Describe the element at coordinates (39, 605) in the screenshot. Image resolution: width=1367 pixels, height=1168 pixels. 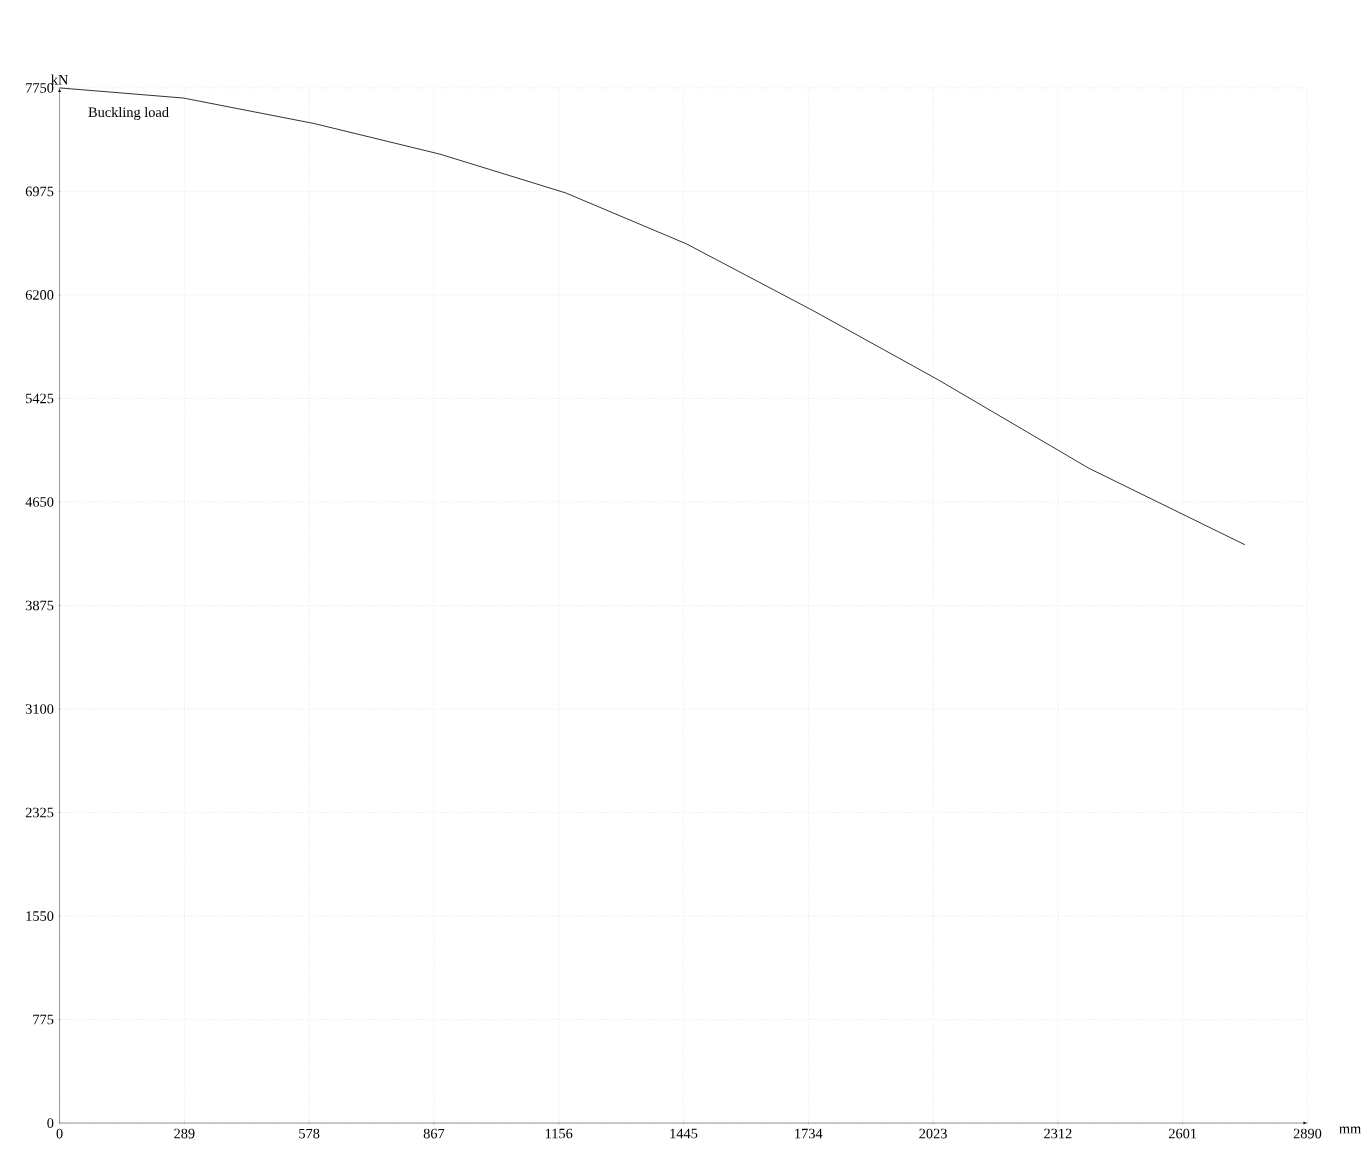
I see `y-tick-label: 3875` at that location.